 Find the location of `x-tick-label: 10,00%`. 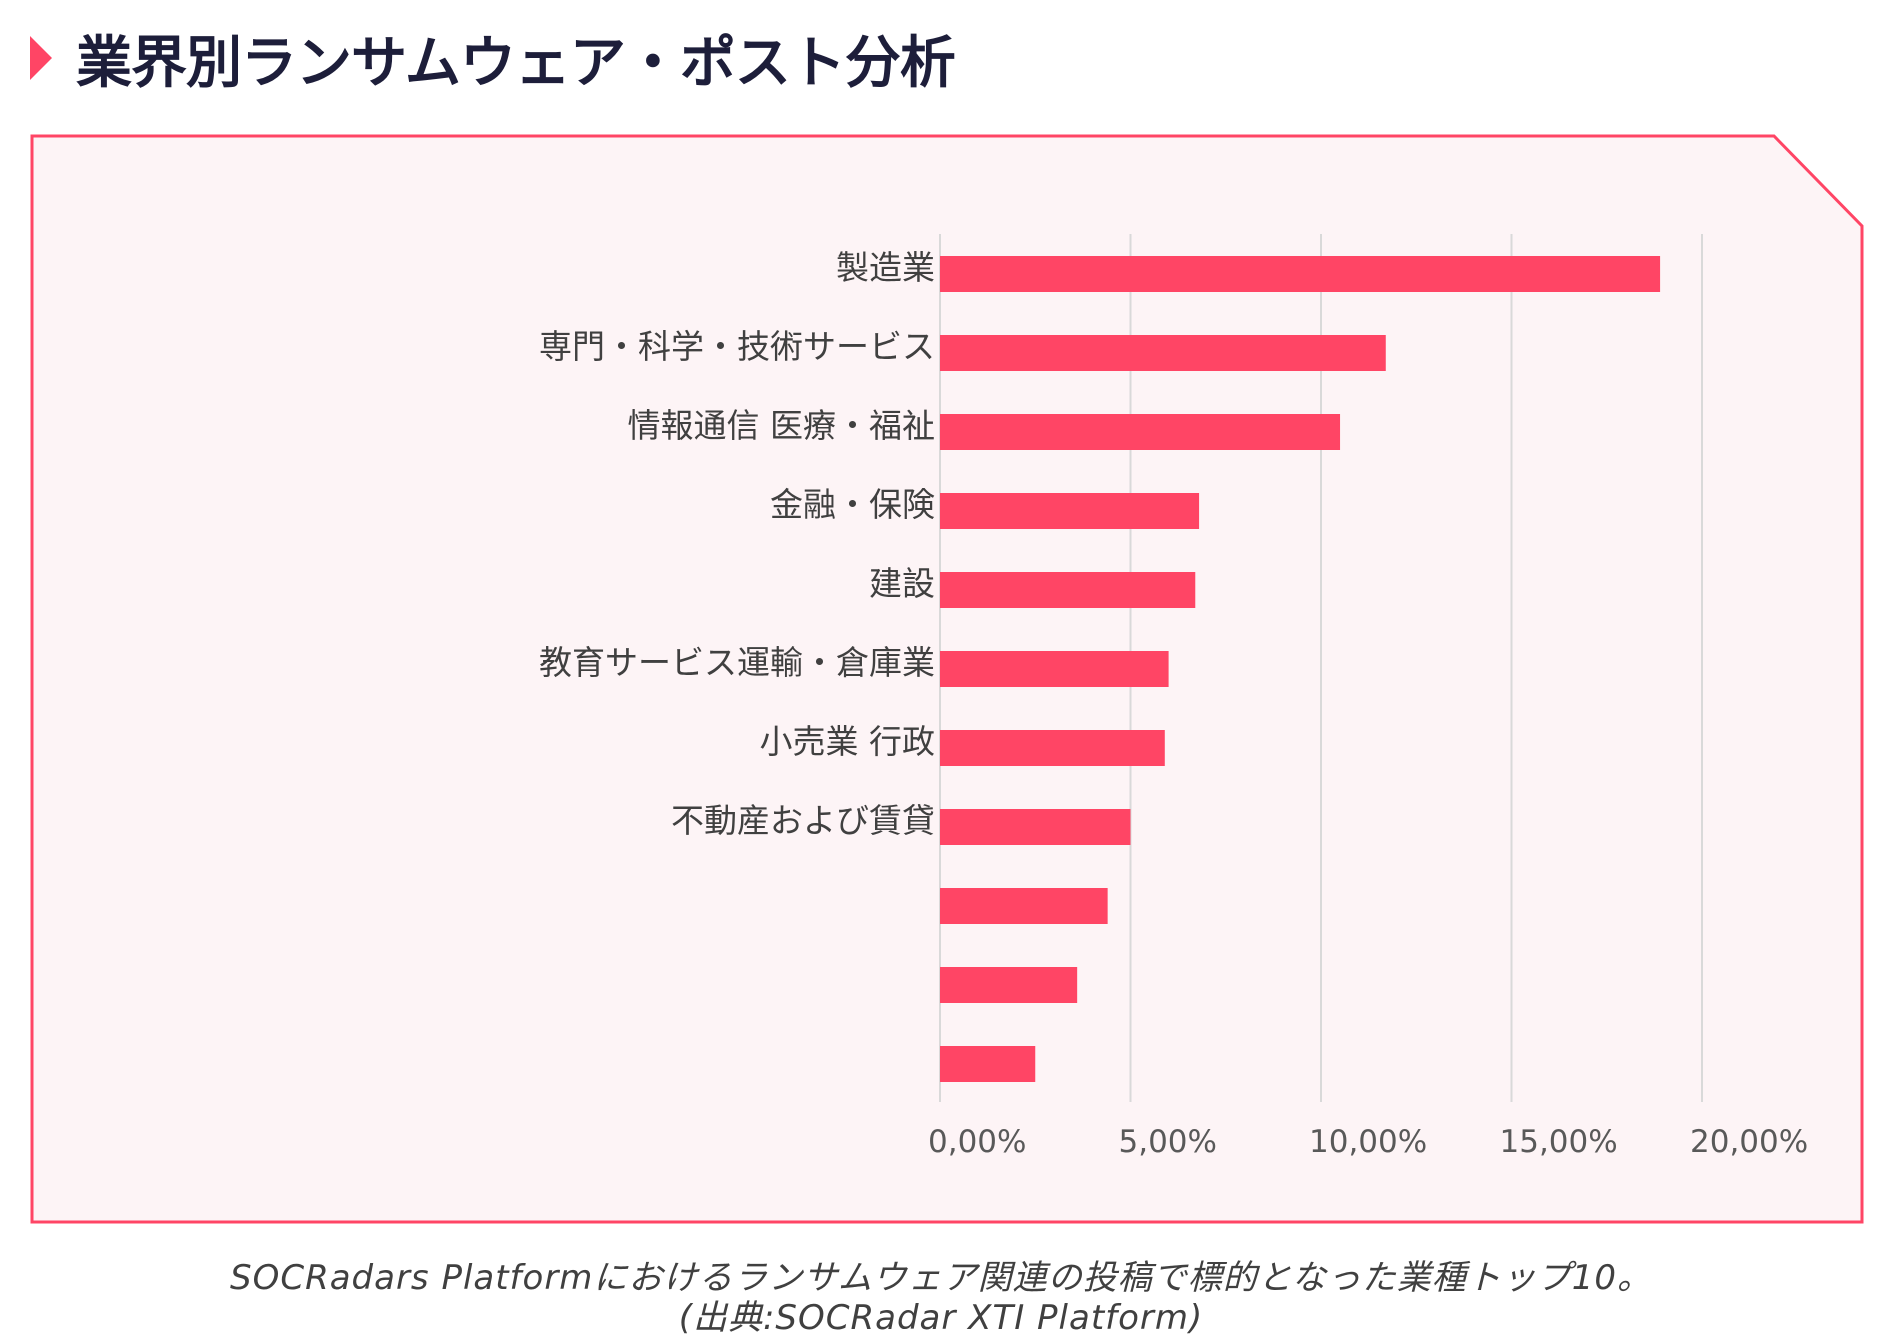

x-tick-label: 10,00% is located at coordinates (1368, 1142).